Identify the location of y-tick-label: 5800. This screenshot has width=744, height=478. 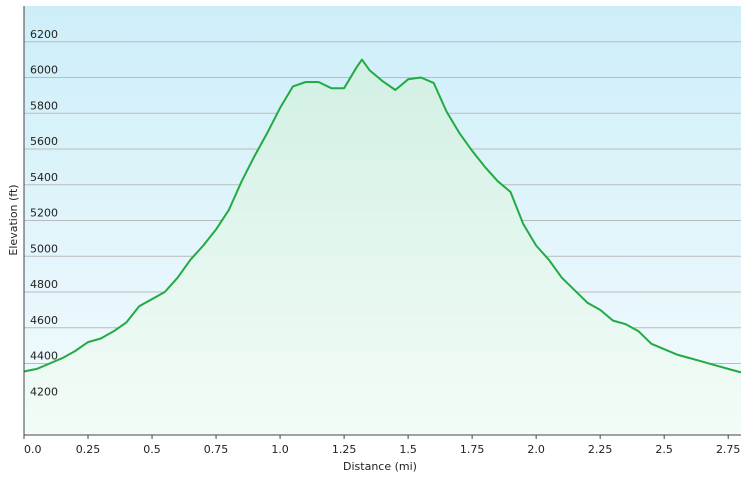
(44, 105).